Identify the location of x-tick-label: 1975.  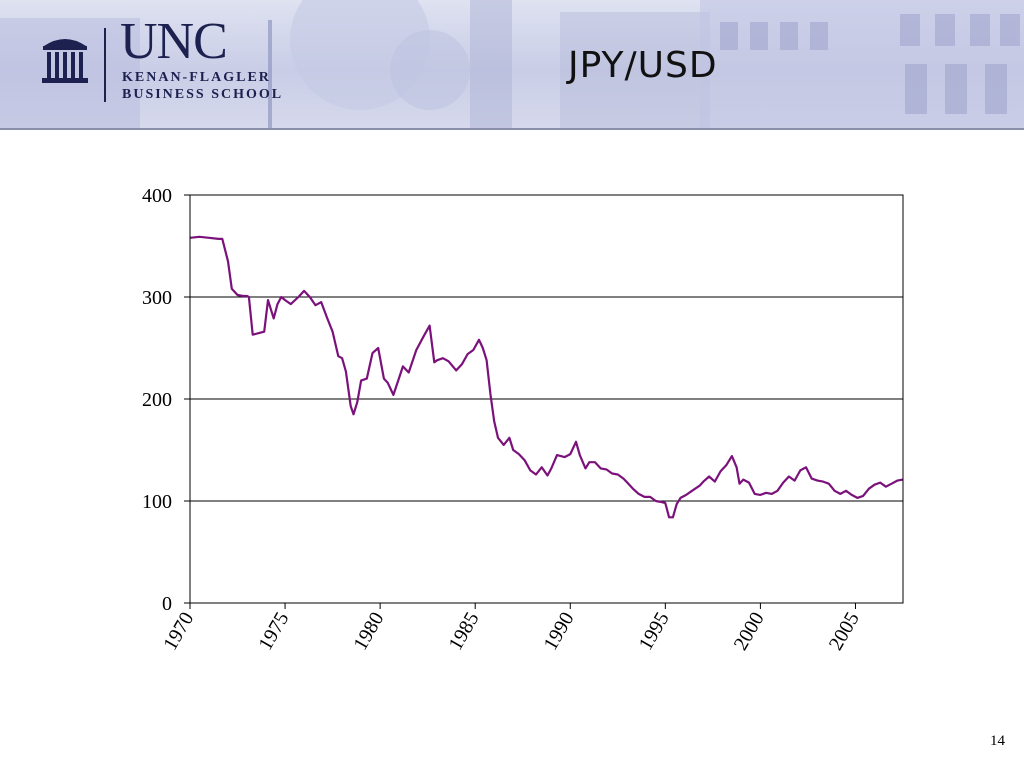
(273, 632).